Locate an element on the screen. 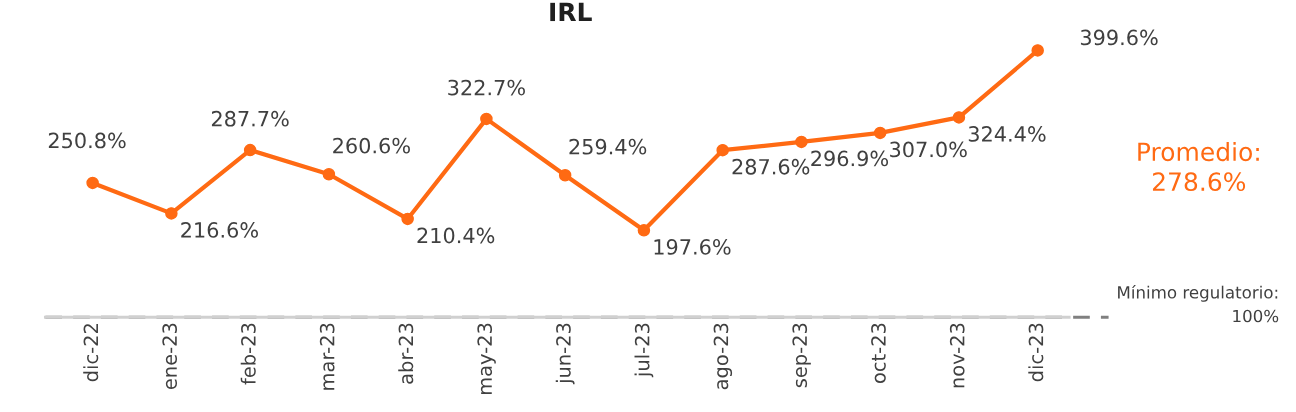  data-label: 210.4% is located at coordinates (456, 235).